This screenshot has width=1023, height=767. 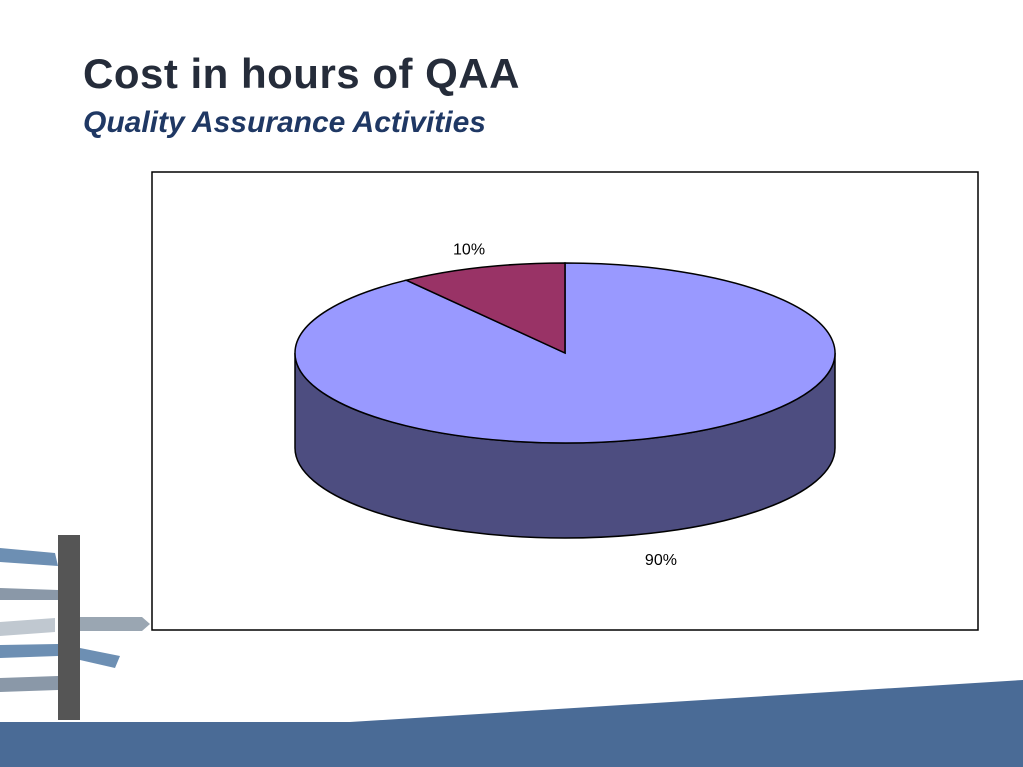 I want to click on data-label: 90%, so click(x=661, y=560).